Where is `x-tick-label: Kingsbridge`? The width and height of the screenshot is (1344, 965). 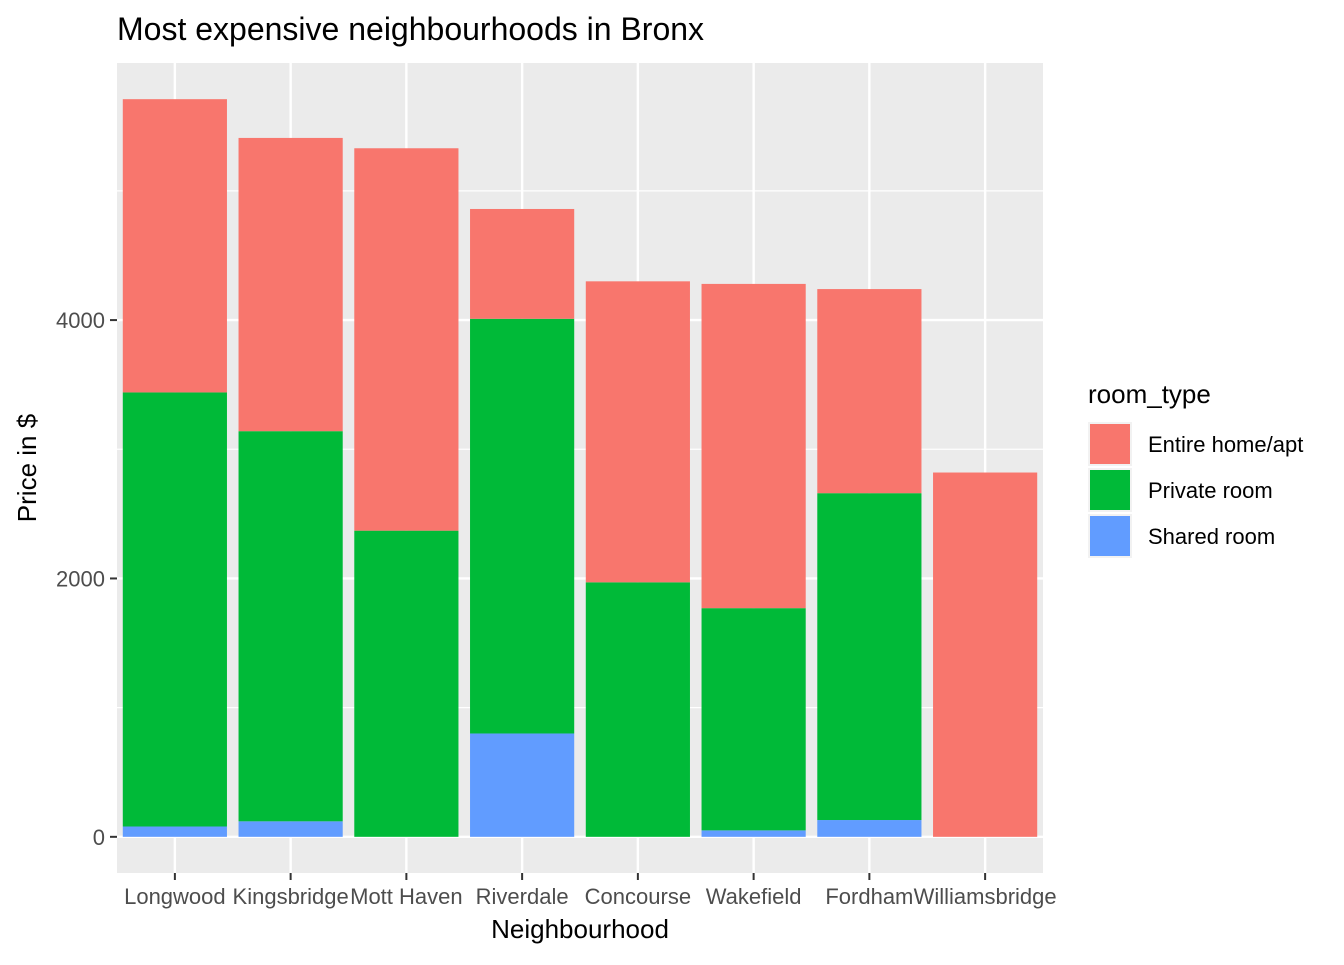 x-tick-label: Kingsbridge is located at coordinates (291, 896).